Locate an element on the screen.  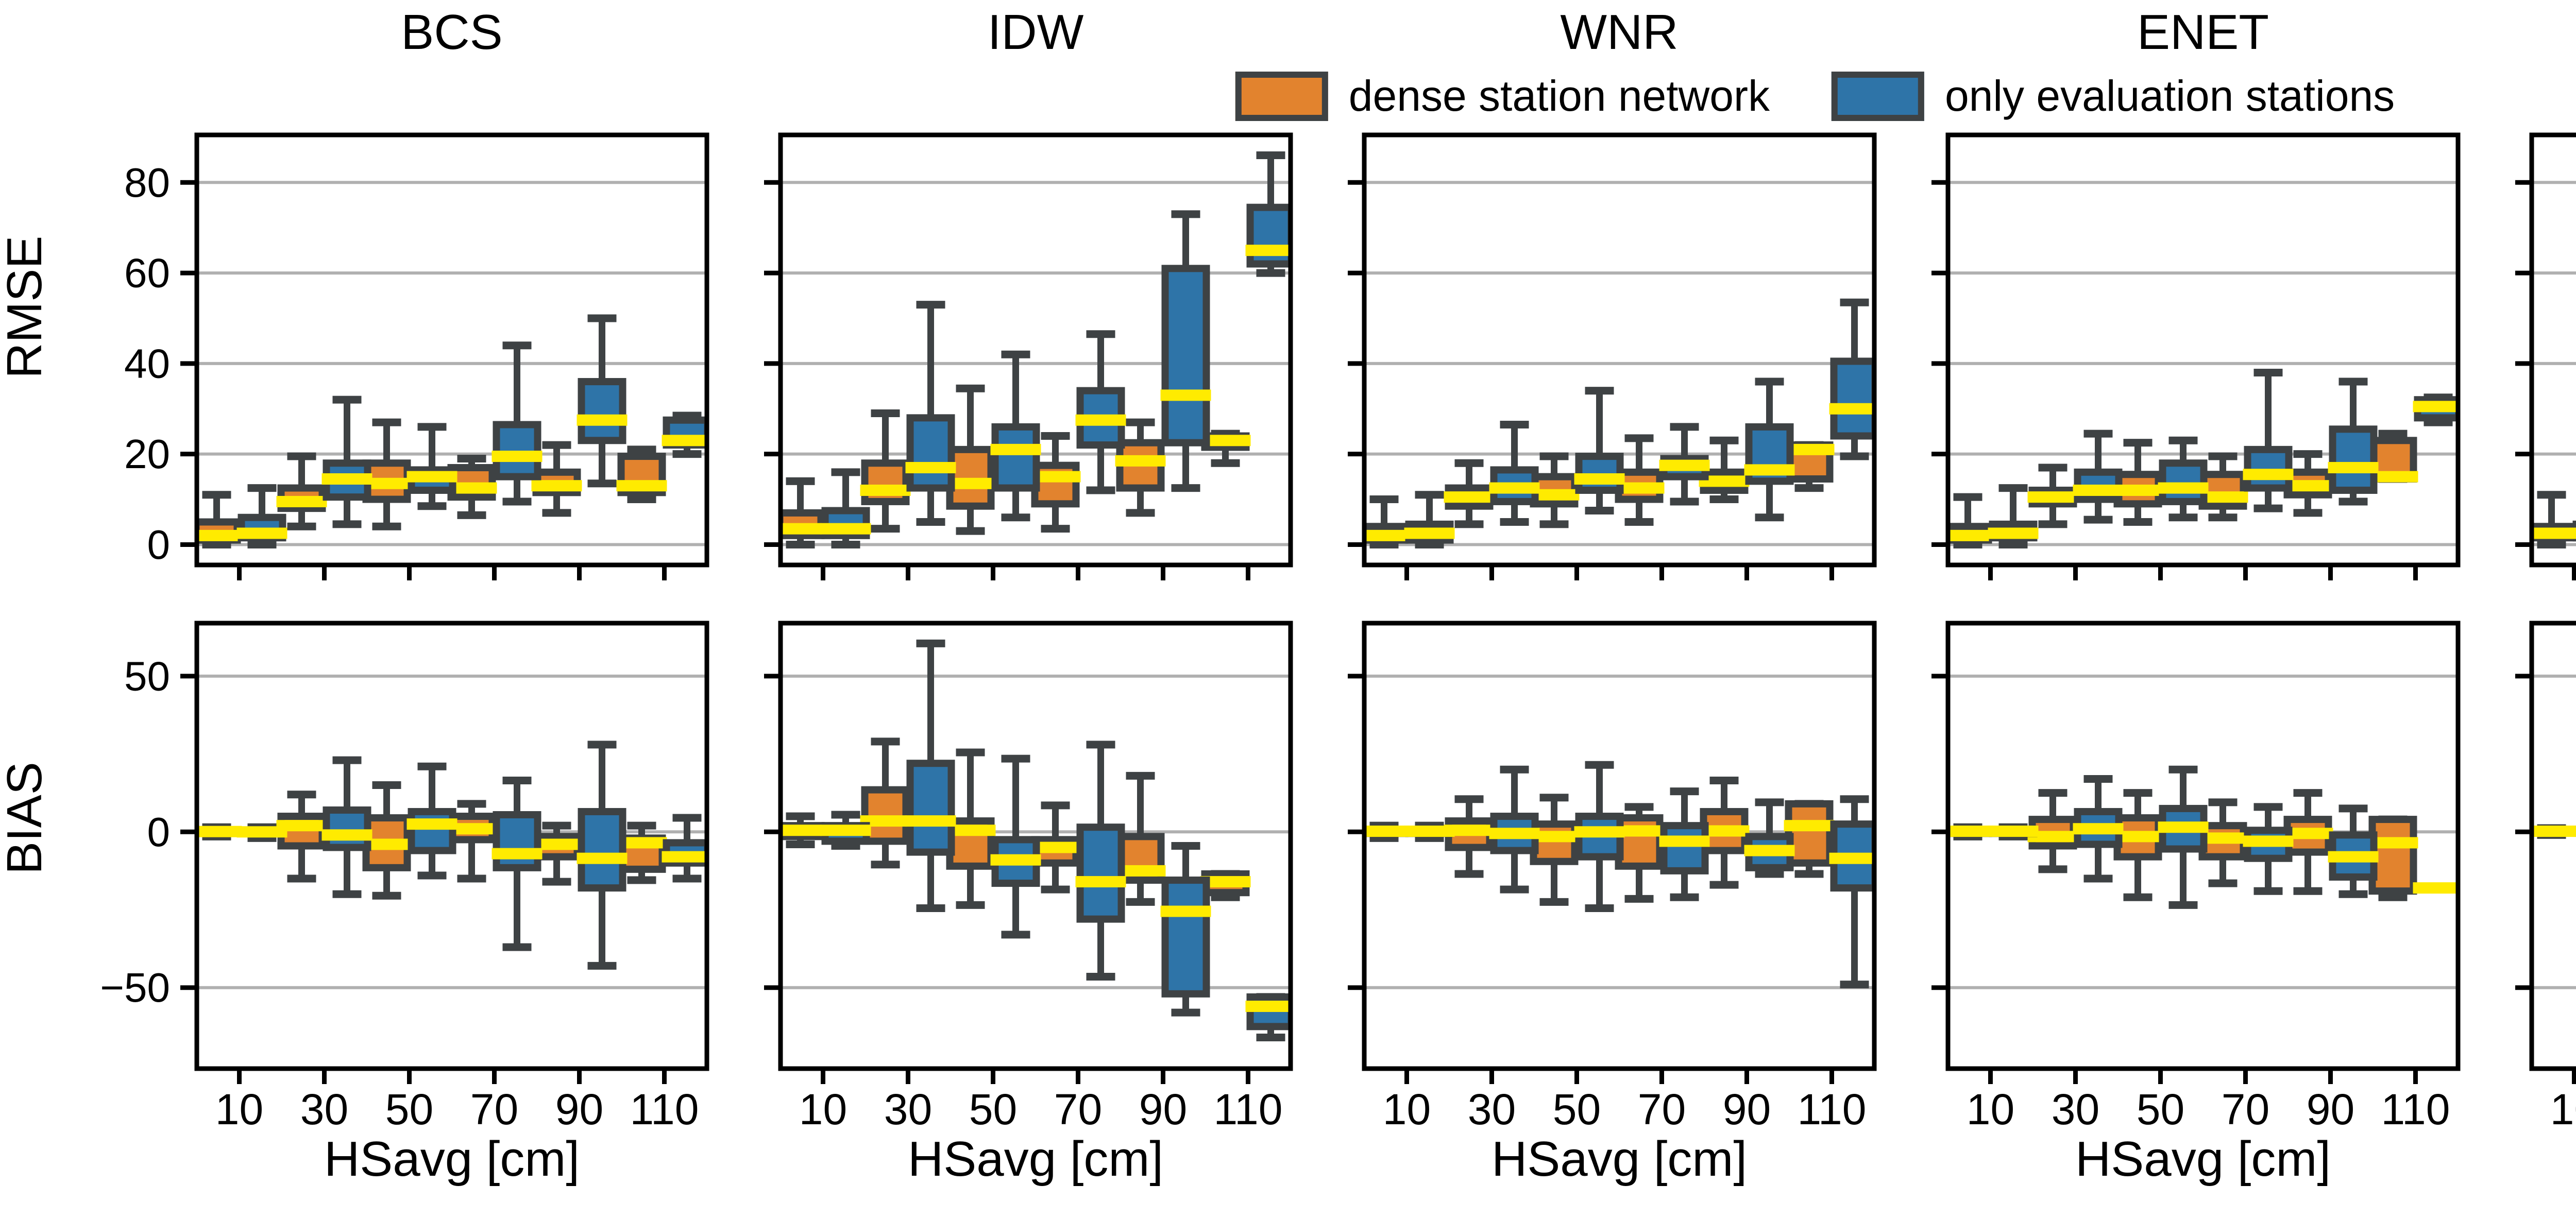
svg-text: 60 is located at coordinates (147, 273).